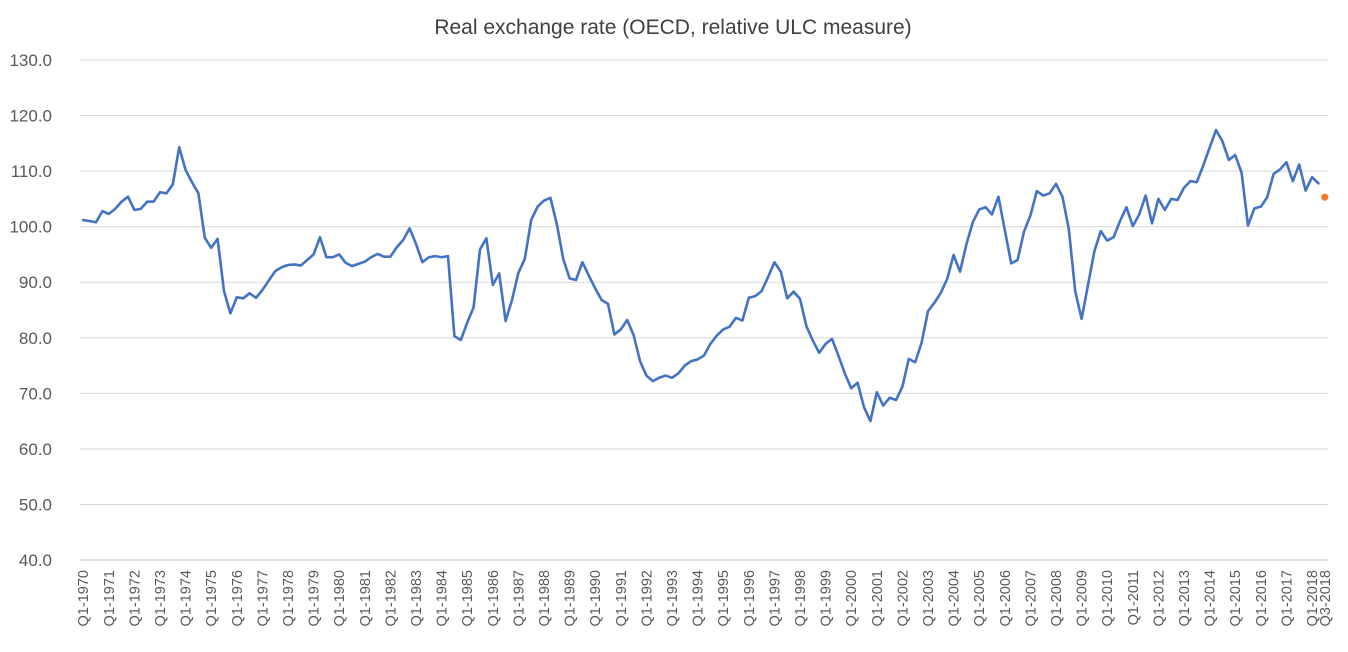 The image size is (1348, 652). I want to click on x-tick-label: Q1-1996, so click(750, 598).